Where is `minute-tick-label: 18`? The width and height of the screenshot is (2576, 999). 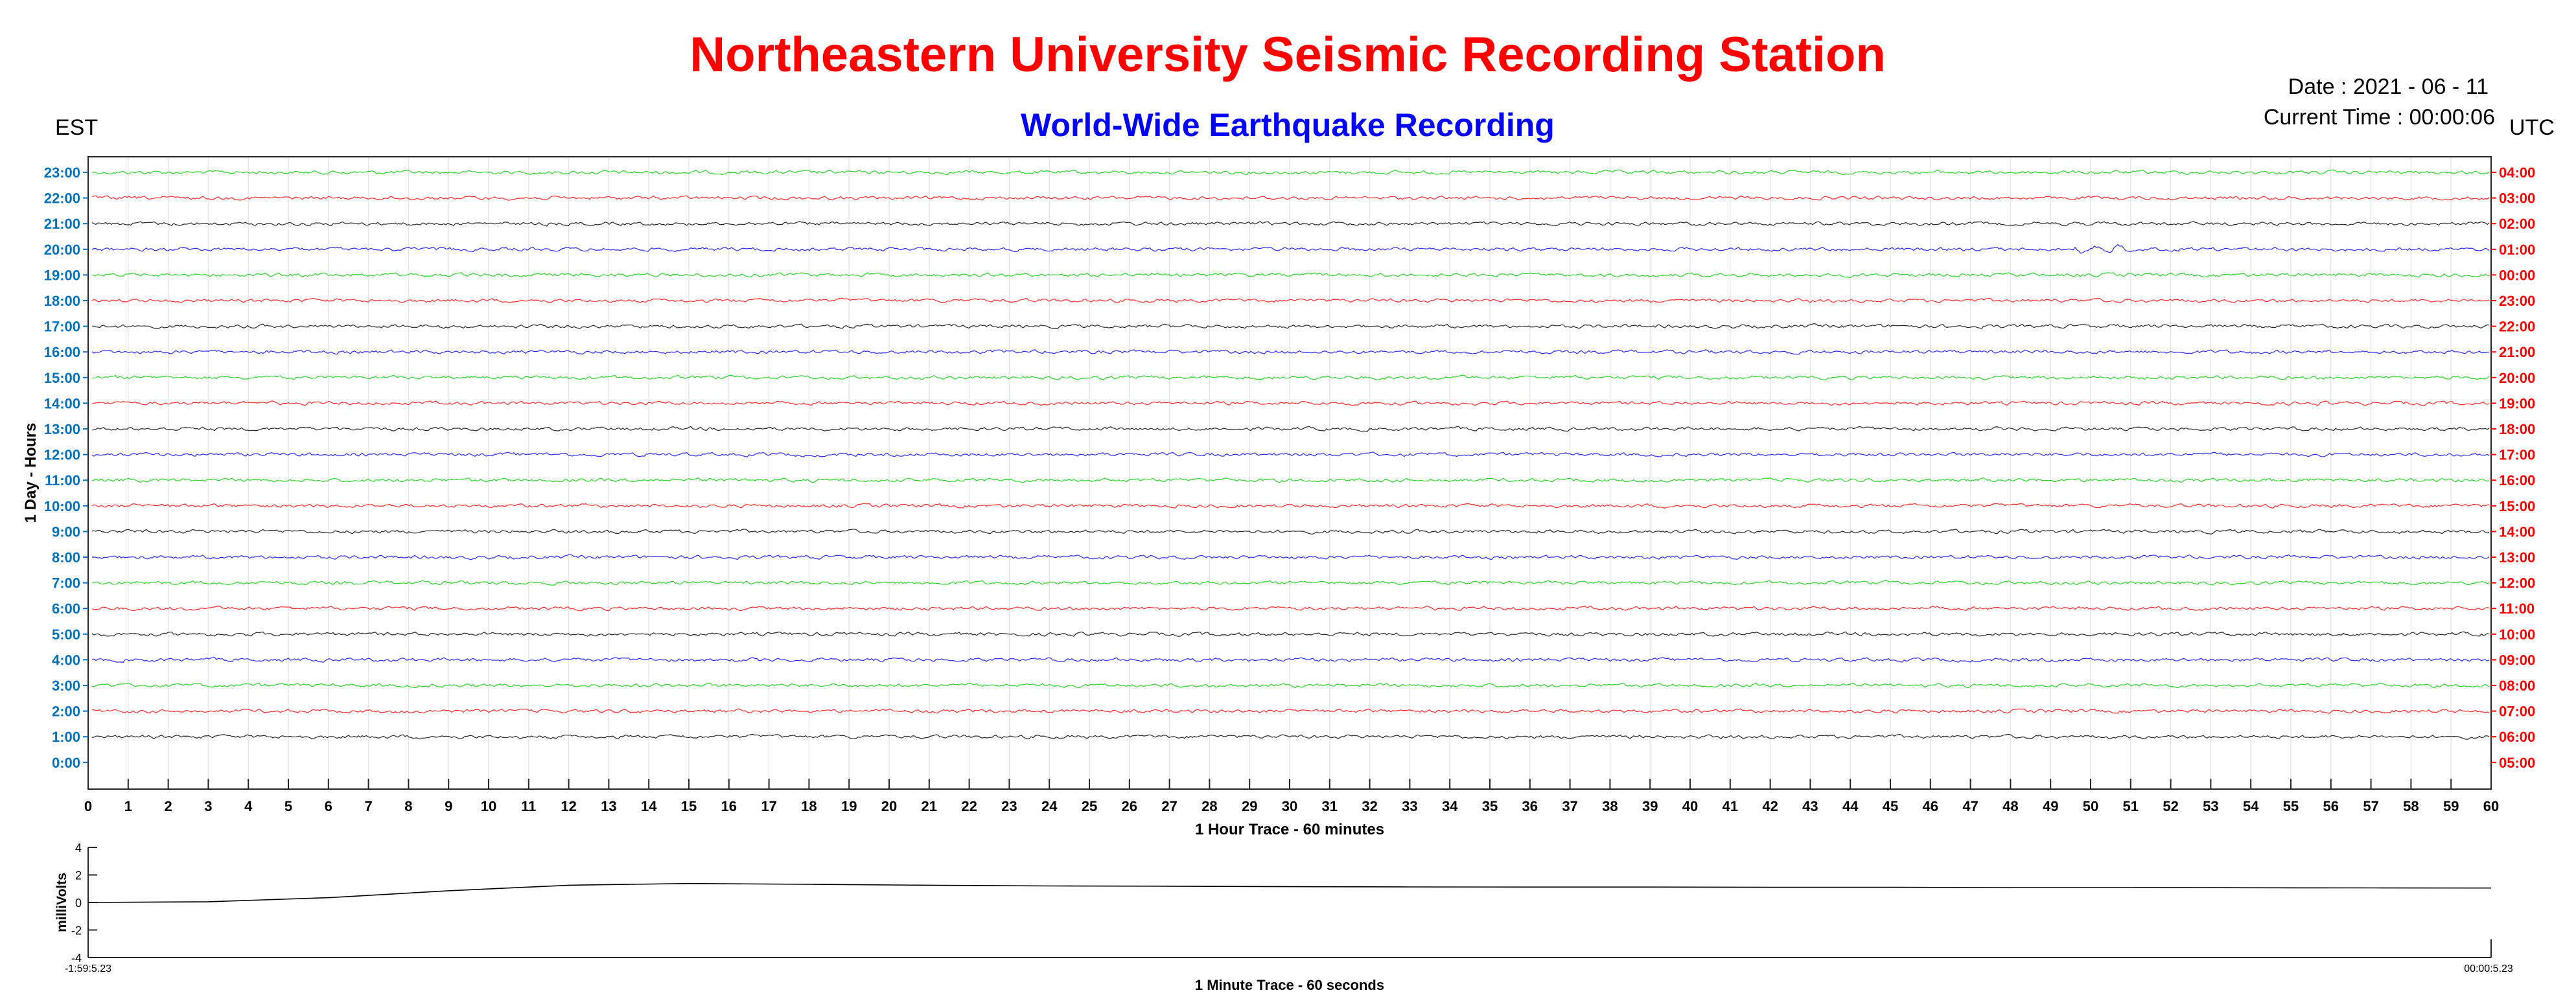 minute-tick-label: 18 is located at coordinates (809, 806).